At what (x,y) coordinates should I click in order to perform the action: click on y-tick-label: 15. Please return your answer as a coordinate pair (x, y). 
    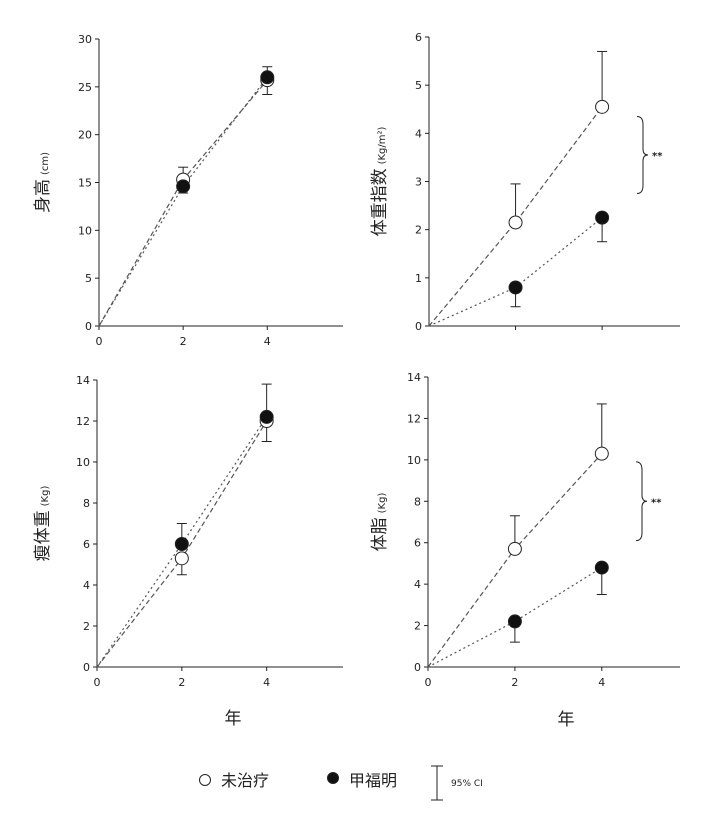
    Looking at the image, I should click on (85, 183).